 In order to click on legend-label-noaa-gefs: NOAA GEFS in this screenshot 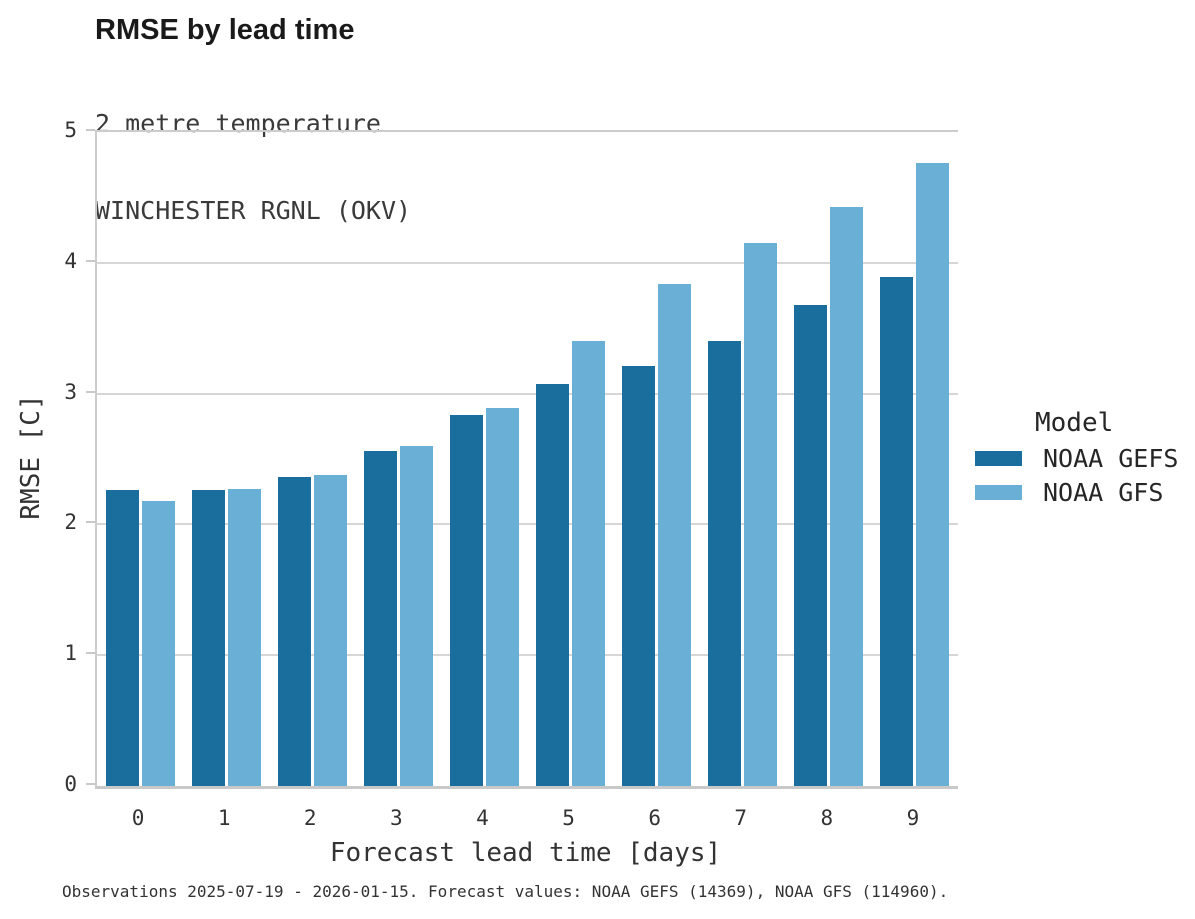, I will do `click(1111, 458)`.